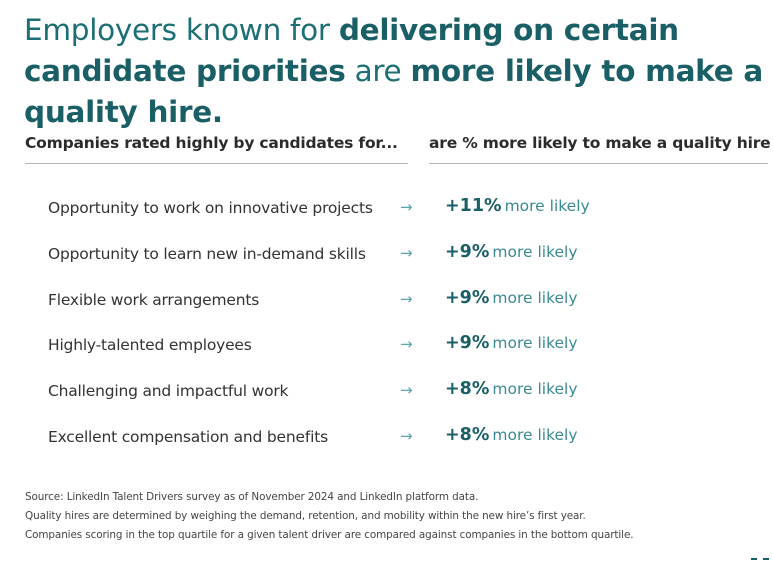 The image size is (773, 563). Describe the element at coordinates (393, 91) in the screenshot. I see `headline-emphasis-2: more likely to make a quality hire.` at that location.